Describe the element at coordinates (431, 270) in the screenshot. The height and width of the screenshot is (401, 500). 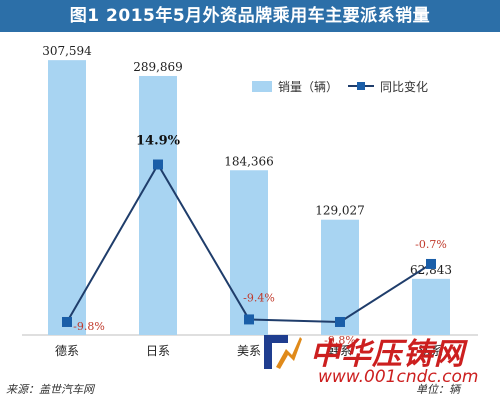
I see `bar-value-label: 62,843` at that location.